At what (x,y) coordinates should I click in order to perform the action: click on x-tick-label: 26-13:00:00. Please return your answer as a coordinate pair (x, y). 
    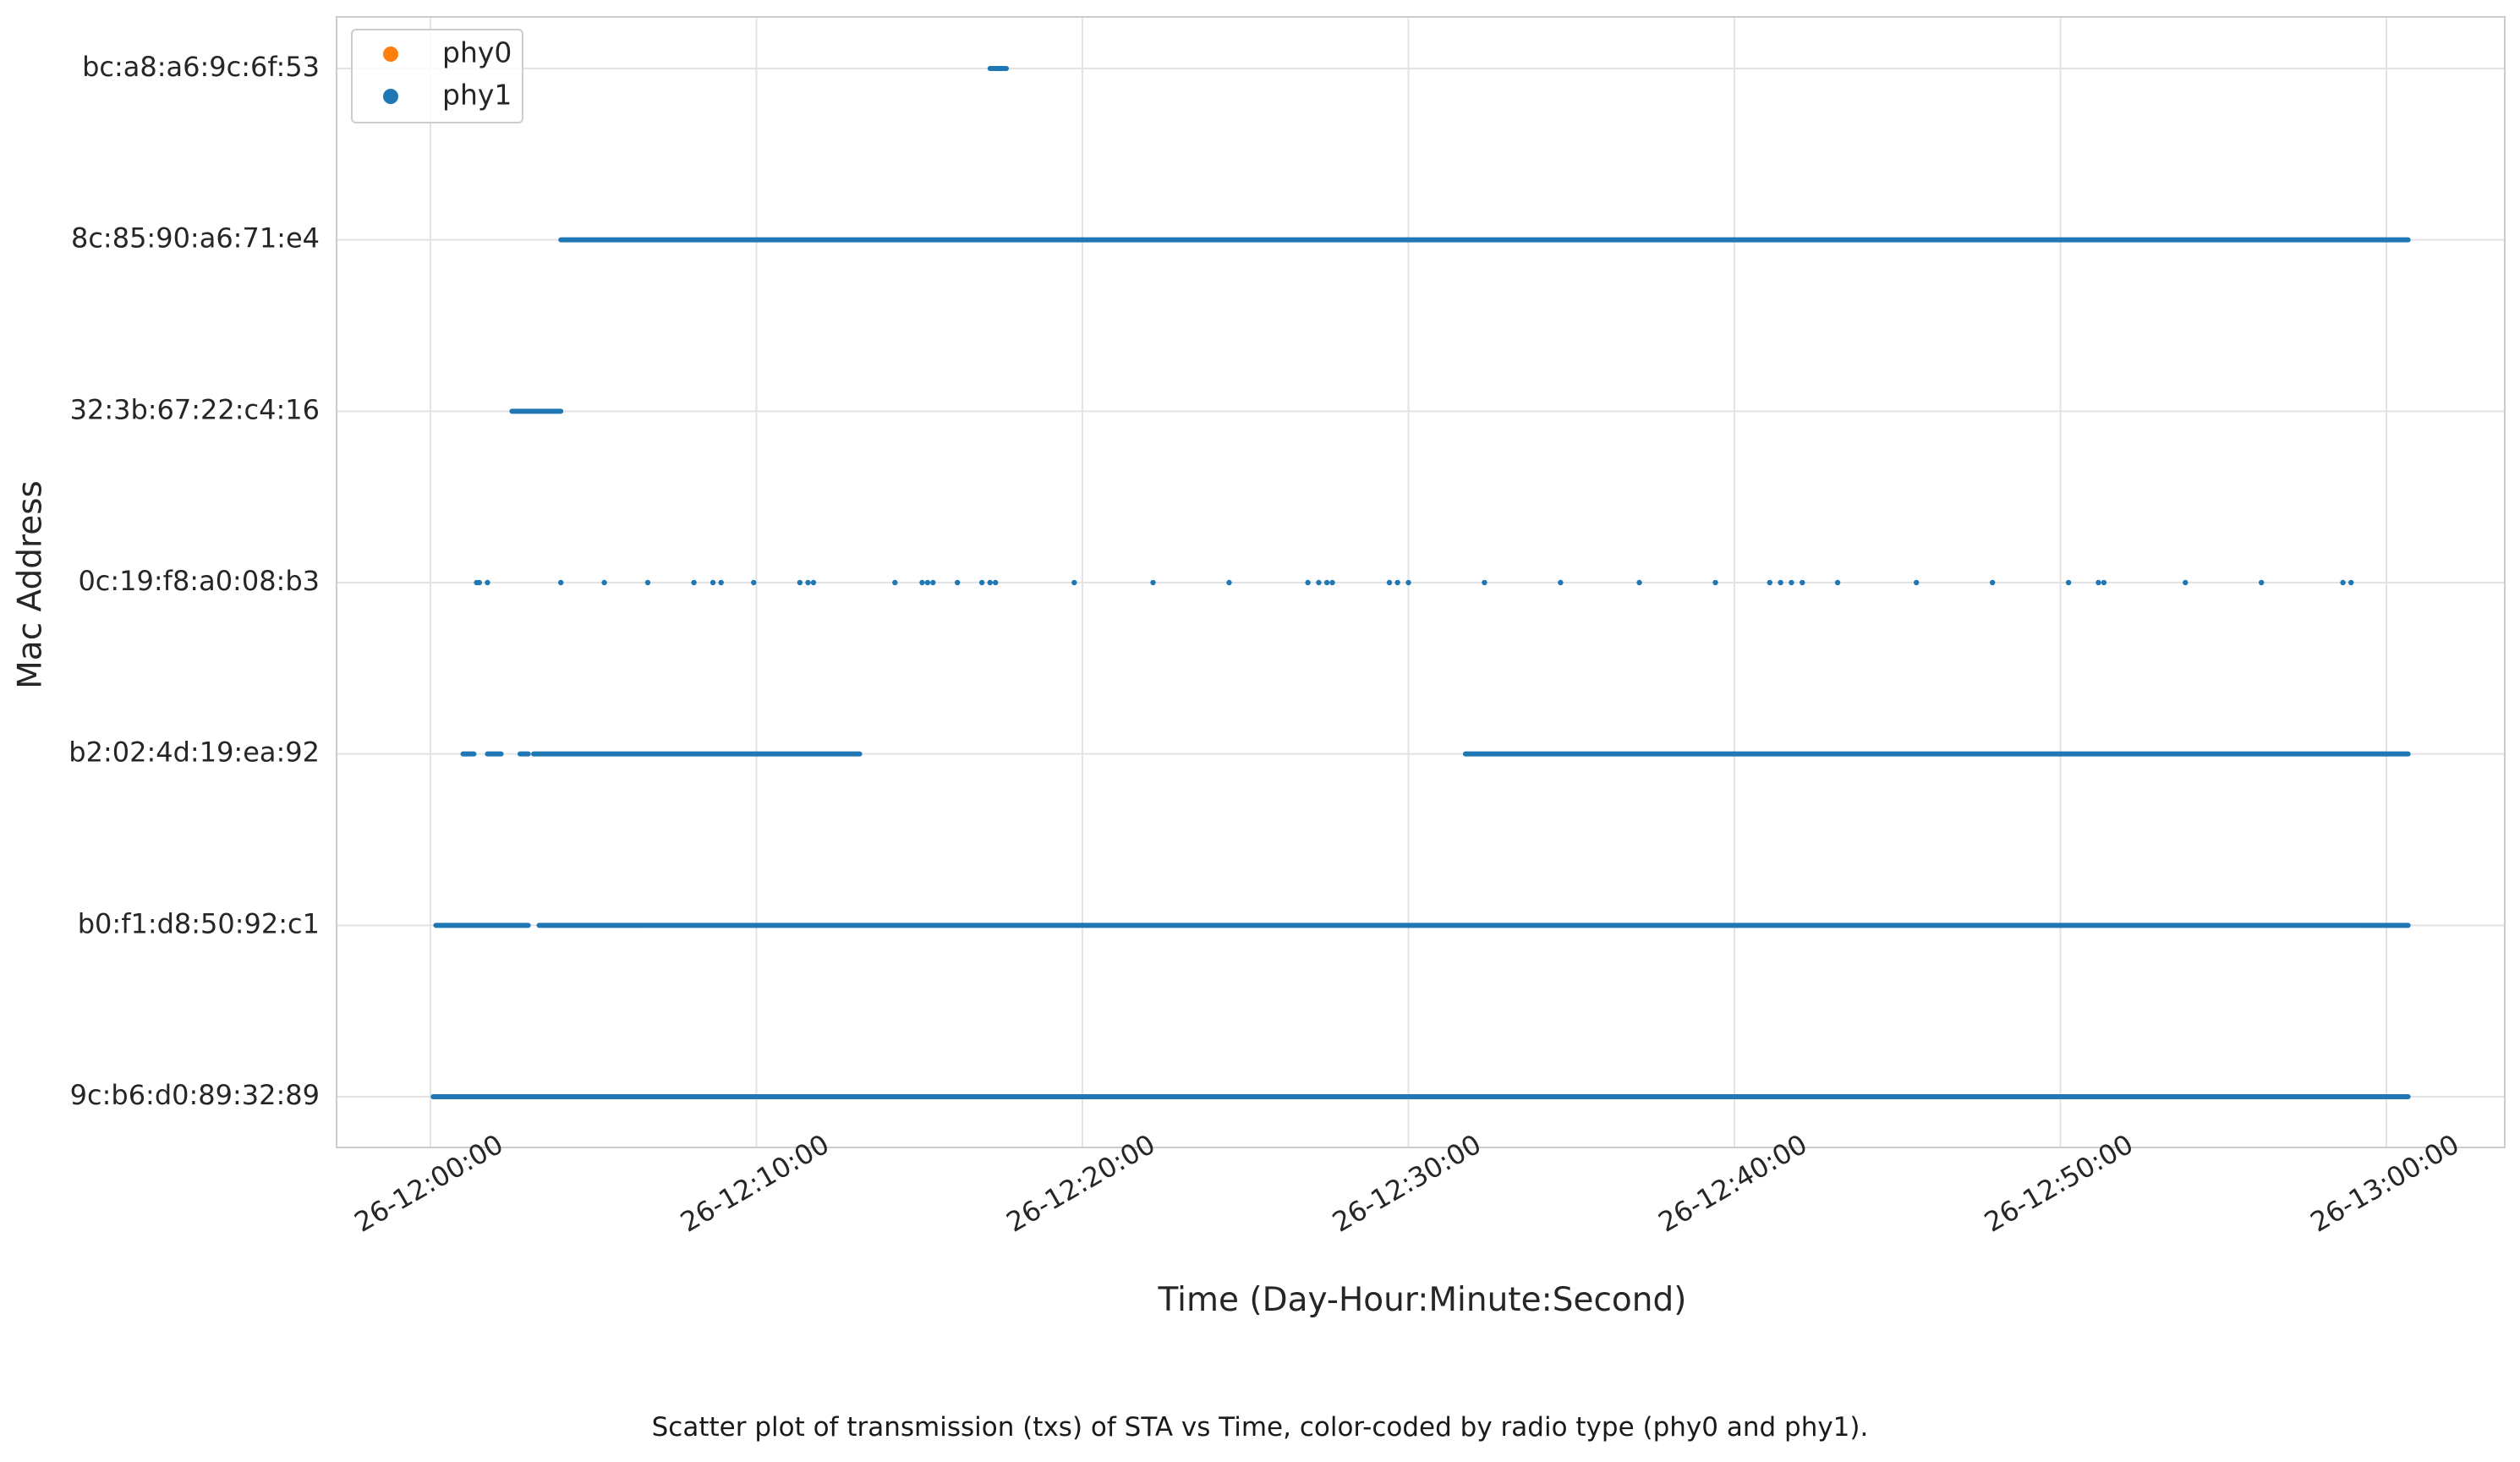
    Looking at the image, I should click on (2385, 1183).